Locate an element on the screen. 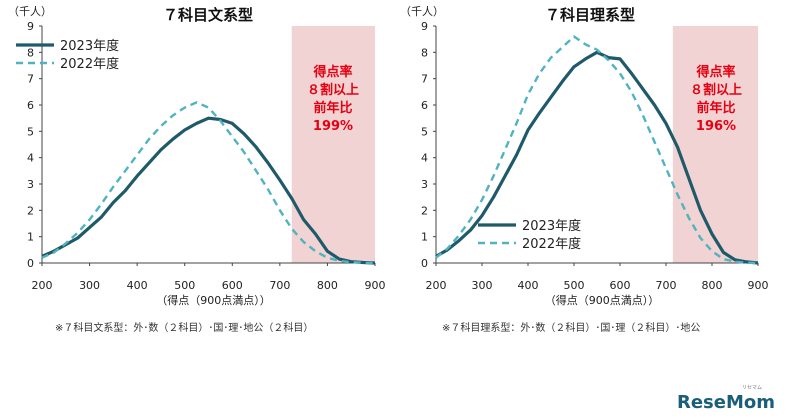 The width and height of the screenshot is (788, 420). footnote: ※７科目理系型：外･数（２科目）･国･理（２科目）･地公 is located at coordinates (571, 327).